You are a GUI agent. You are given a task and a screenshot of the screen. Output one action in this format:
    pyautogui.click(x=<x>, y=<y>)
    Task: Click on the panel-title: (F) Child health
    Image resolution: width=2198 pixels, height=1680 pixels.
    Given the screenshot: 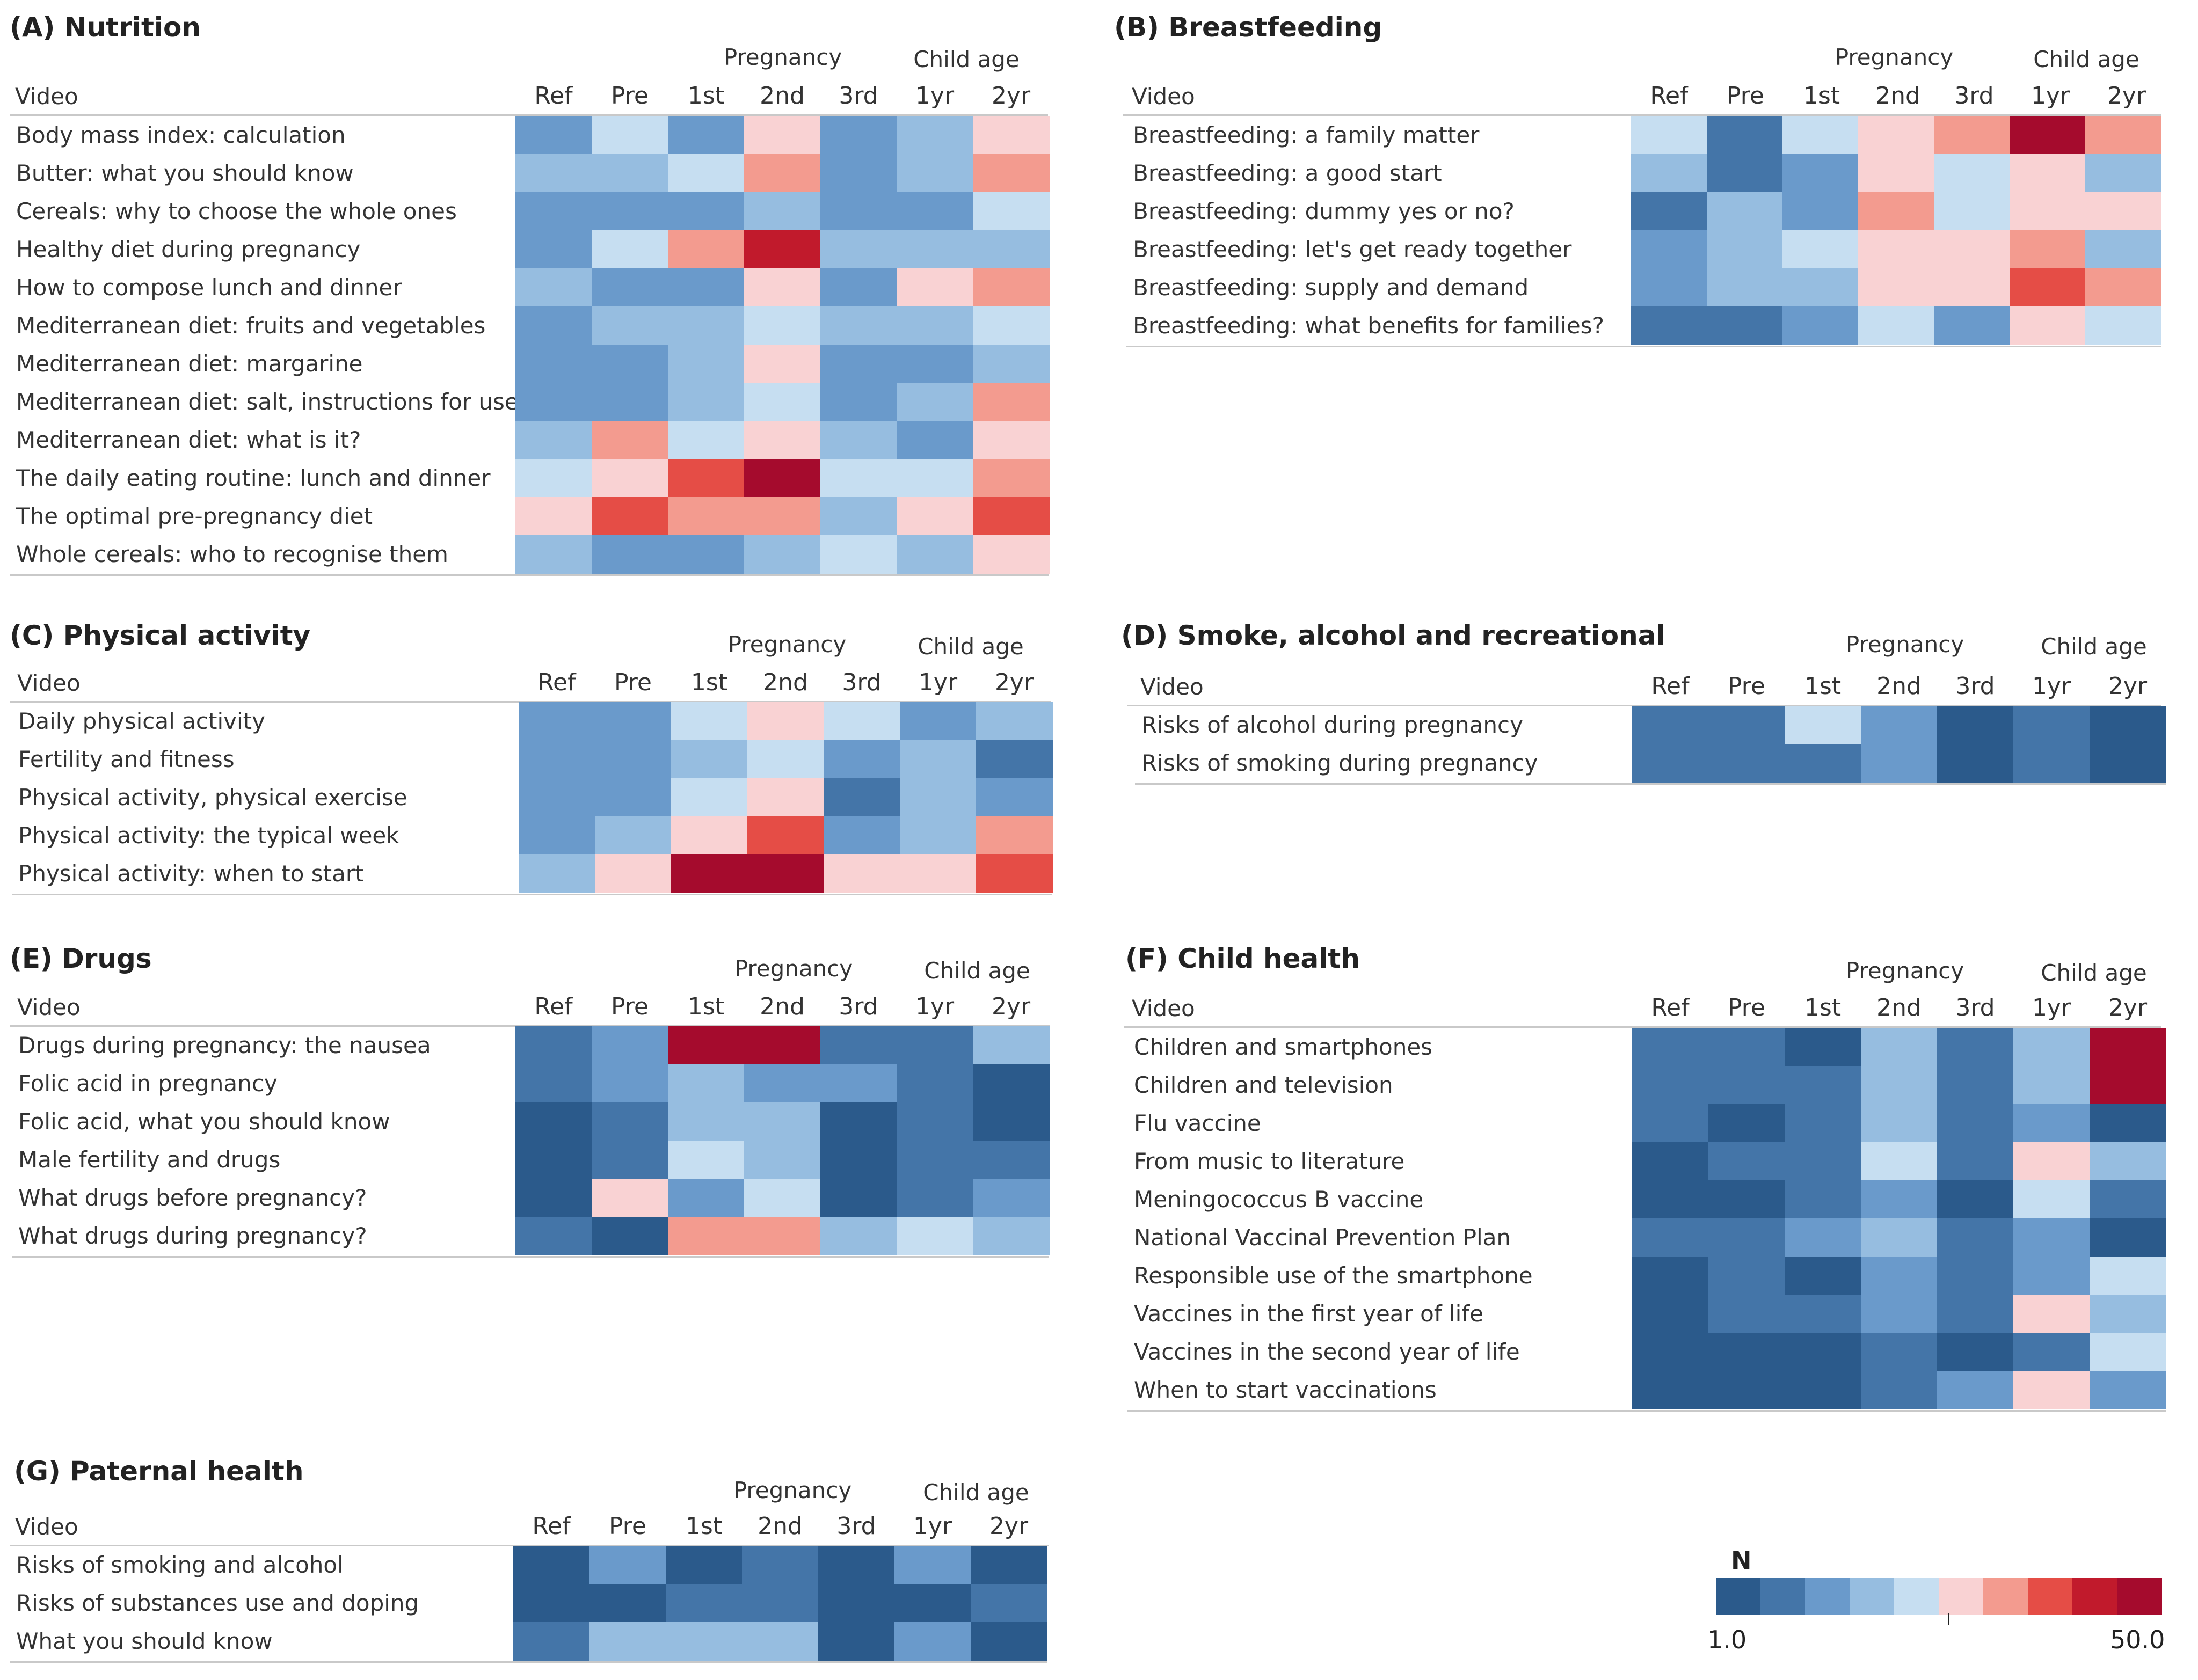 What is the action you would take?
    pyautogui.click(x=1242, y=958)
    